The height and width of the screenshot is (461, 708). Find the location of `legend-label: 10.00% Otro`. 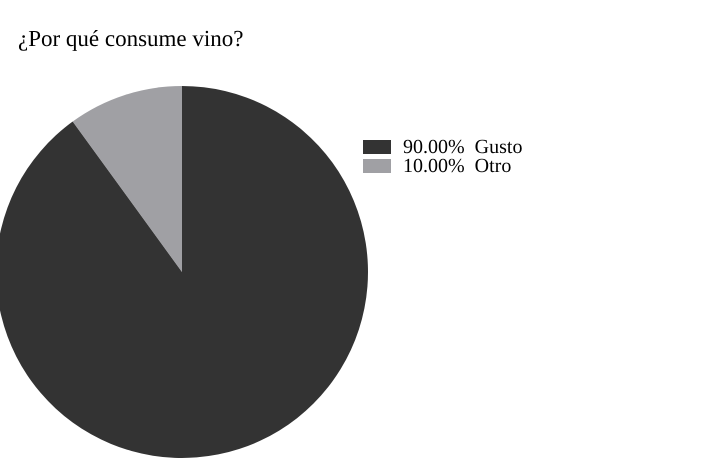

legend-label: 10.00% Otro is located at coordinates (457, 166).